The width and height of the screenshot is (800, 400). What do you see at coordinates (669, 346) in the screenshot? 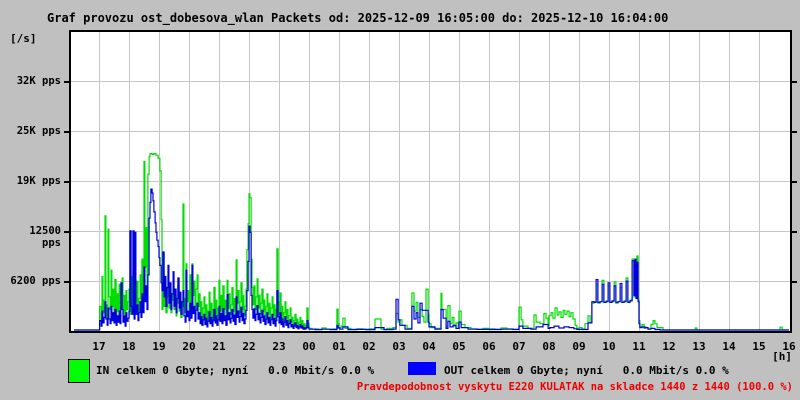
I see `x-tick-label-12: 12` at bounding box center [669, 346].